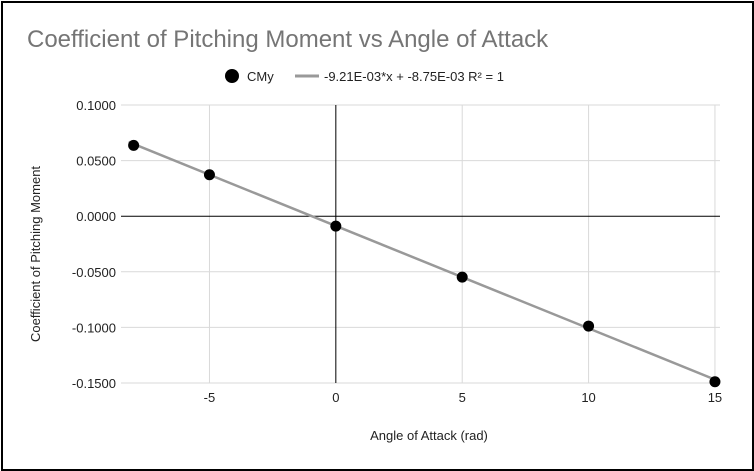 The height and width of the screenshot is (471, 754). What do you see at coordinates (588, 397) in the screenshot?
I see `x-tick-label: 10` at bounding box center [588, 397].